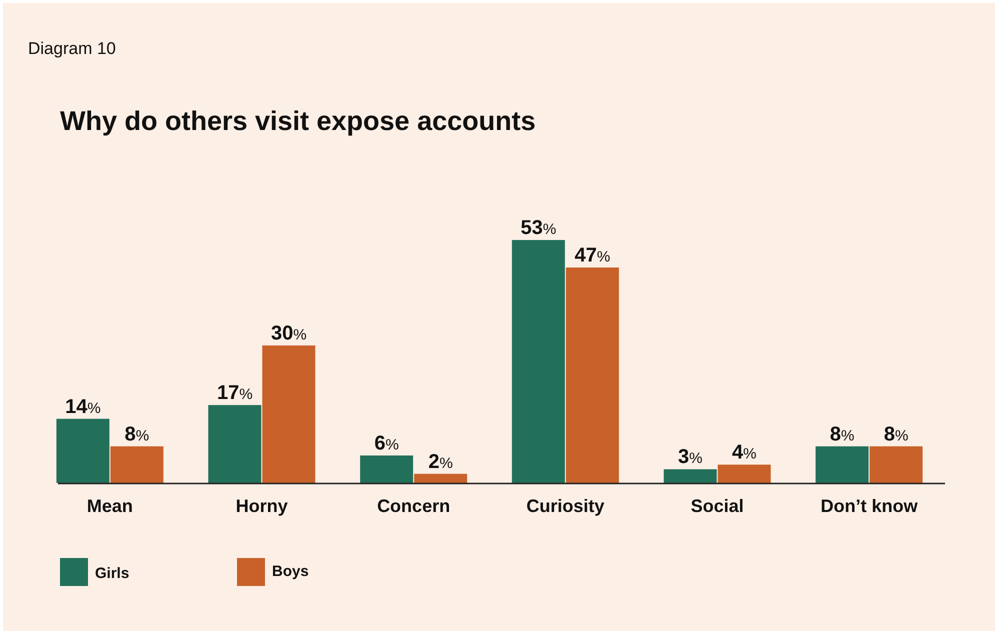 The width and height of the screenshot is (998, 634). Describe the element at coordinates (440, 461) in the screenshot. I see `data-label: 2%` at that location.